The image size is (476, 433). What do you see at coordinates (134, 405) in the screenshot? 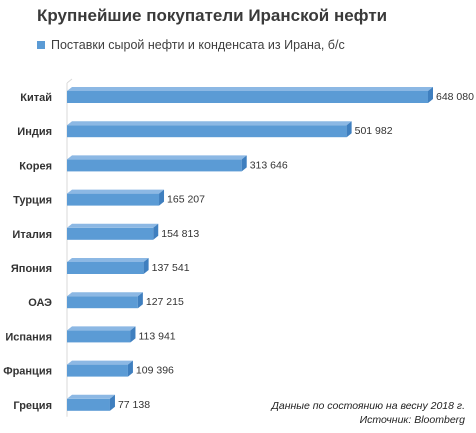
I see `value-label-10: 77 138` at bounding box center [134, 405].